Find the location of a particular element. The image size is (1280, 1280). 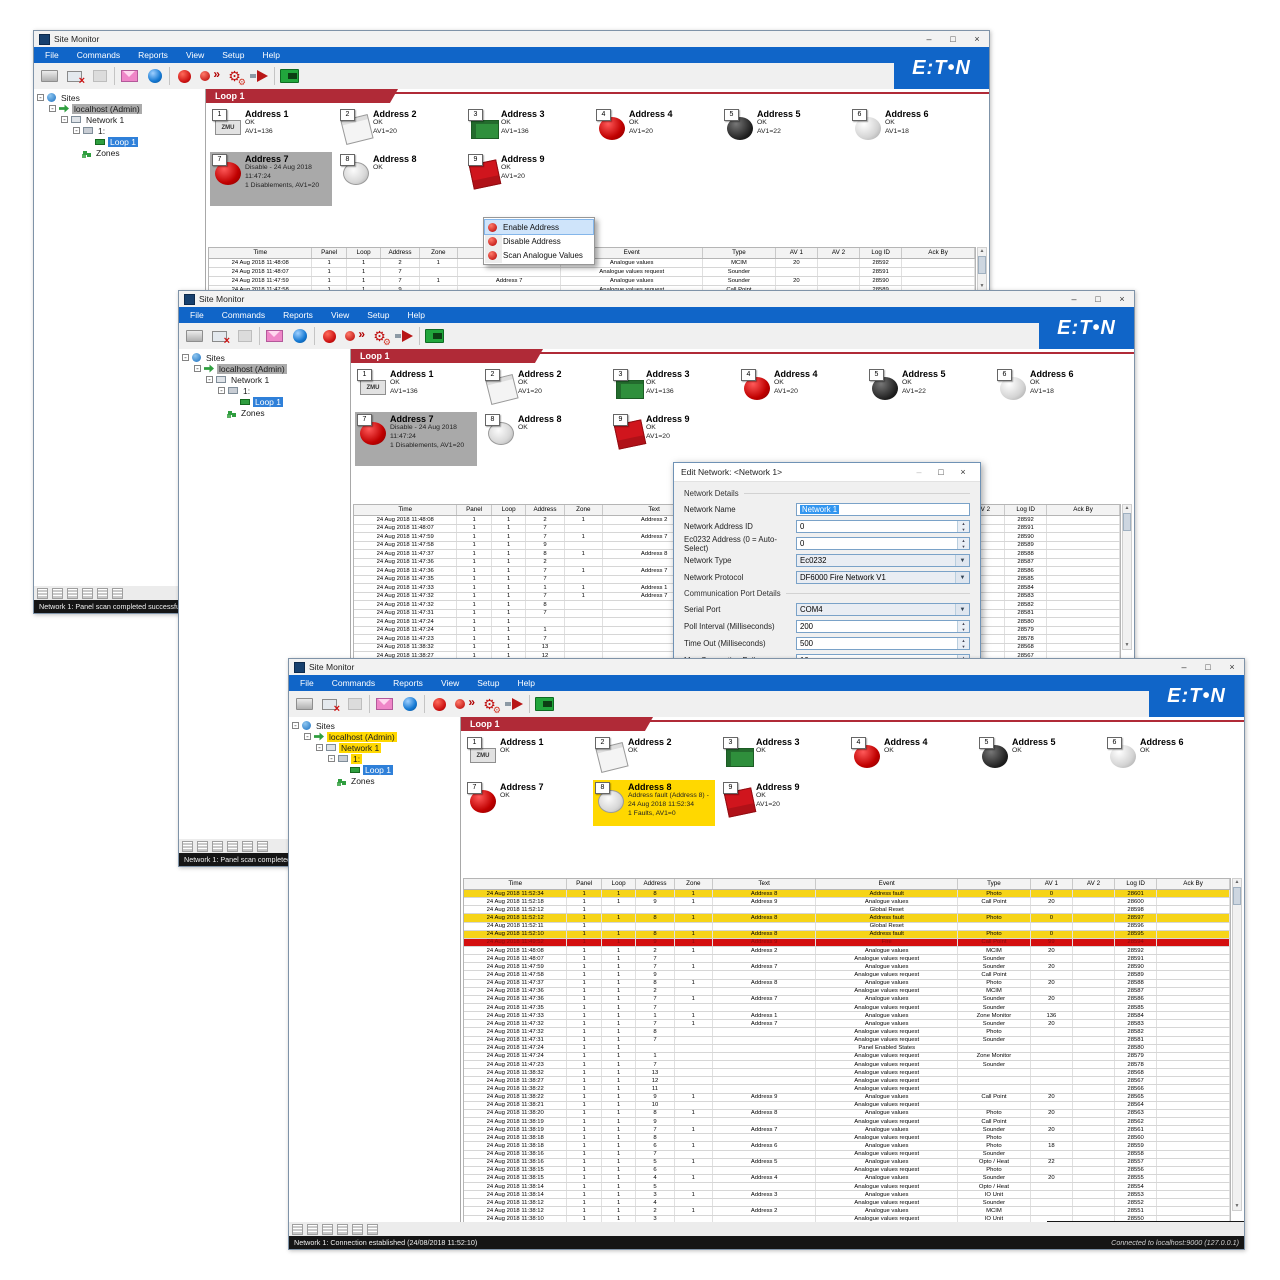

dialog-maximize-button: □ is located at coordinates (941, 472).